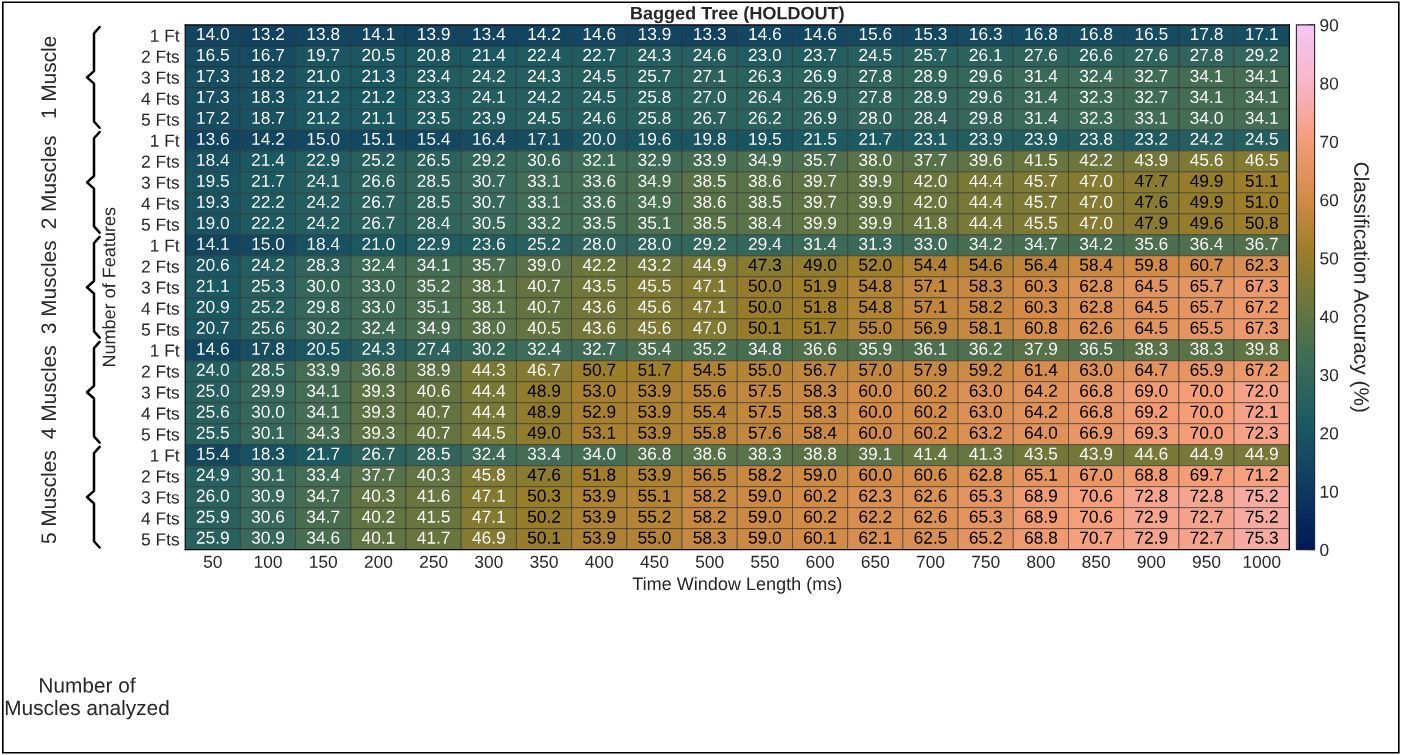  I want to click on data-label: 21.4, so click(489, 54).